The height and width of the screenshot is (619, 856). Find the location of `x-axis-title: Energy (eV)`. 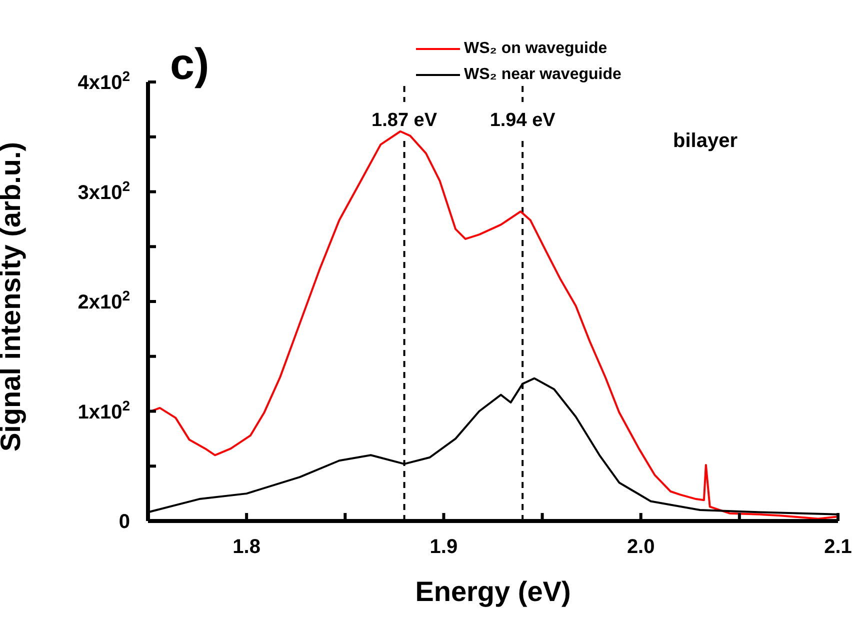

x-axis-title: Energy (eV) is located at coordinates (493, 591).